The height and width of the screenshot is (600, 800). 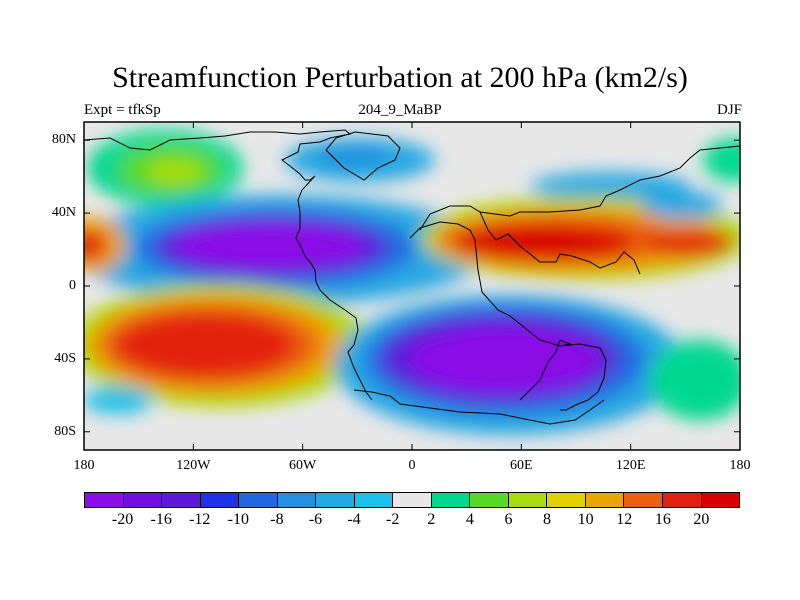 What do you see at coordinates (65, 358) in the screenshot?
I see `lat-tick-label: 40S` at bounding box center [65, 358].